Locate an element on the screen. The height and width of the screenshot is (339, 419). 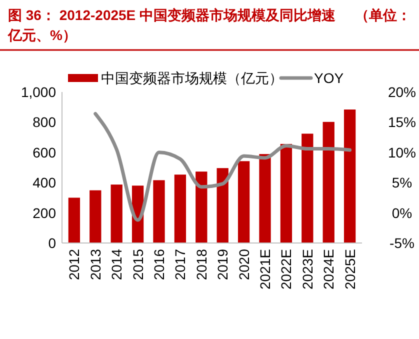
x-tick-label: 2012 is located at coordinates (74, 264).